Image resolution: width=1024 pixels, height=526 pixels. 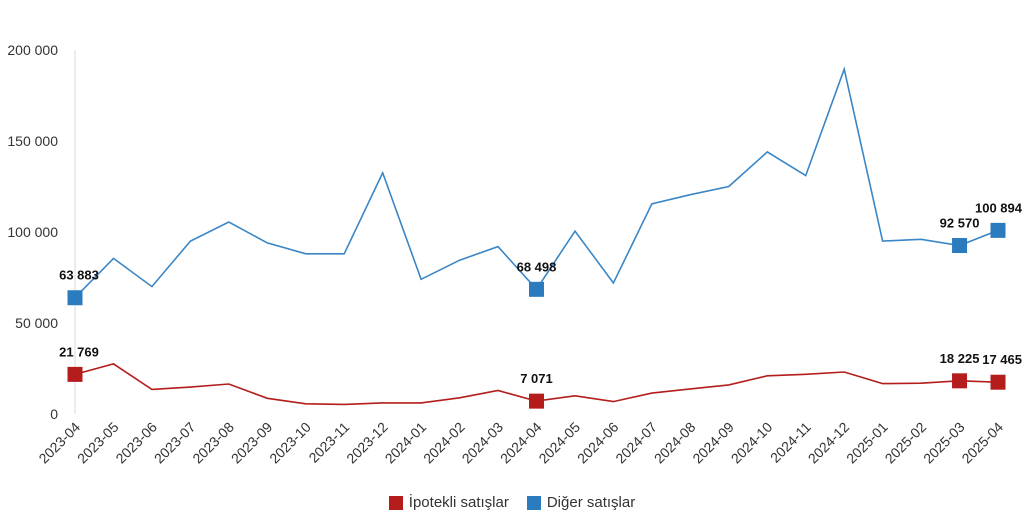 I want to click on x-tick-label: 2025-01, so click(x=867, y=443).